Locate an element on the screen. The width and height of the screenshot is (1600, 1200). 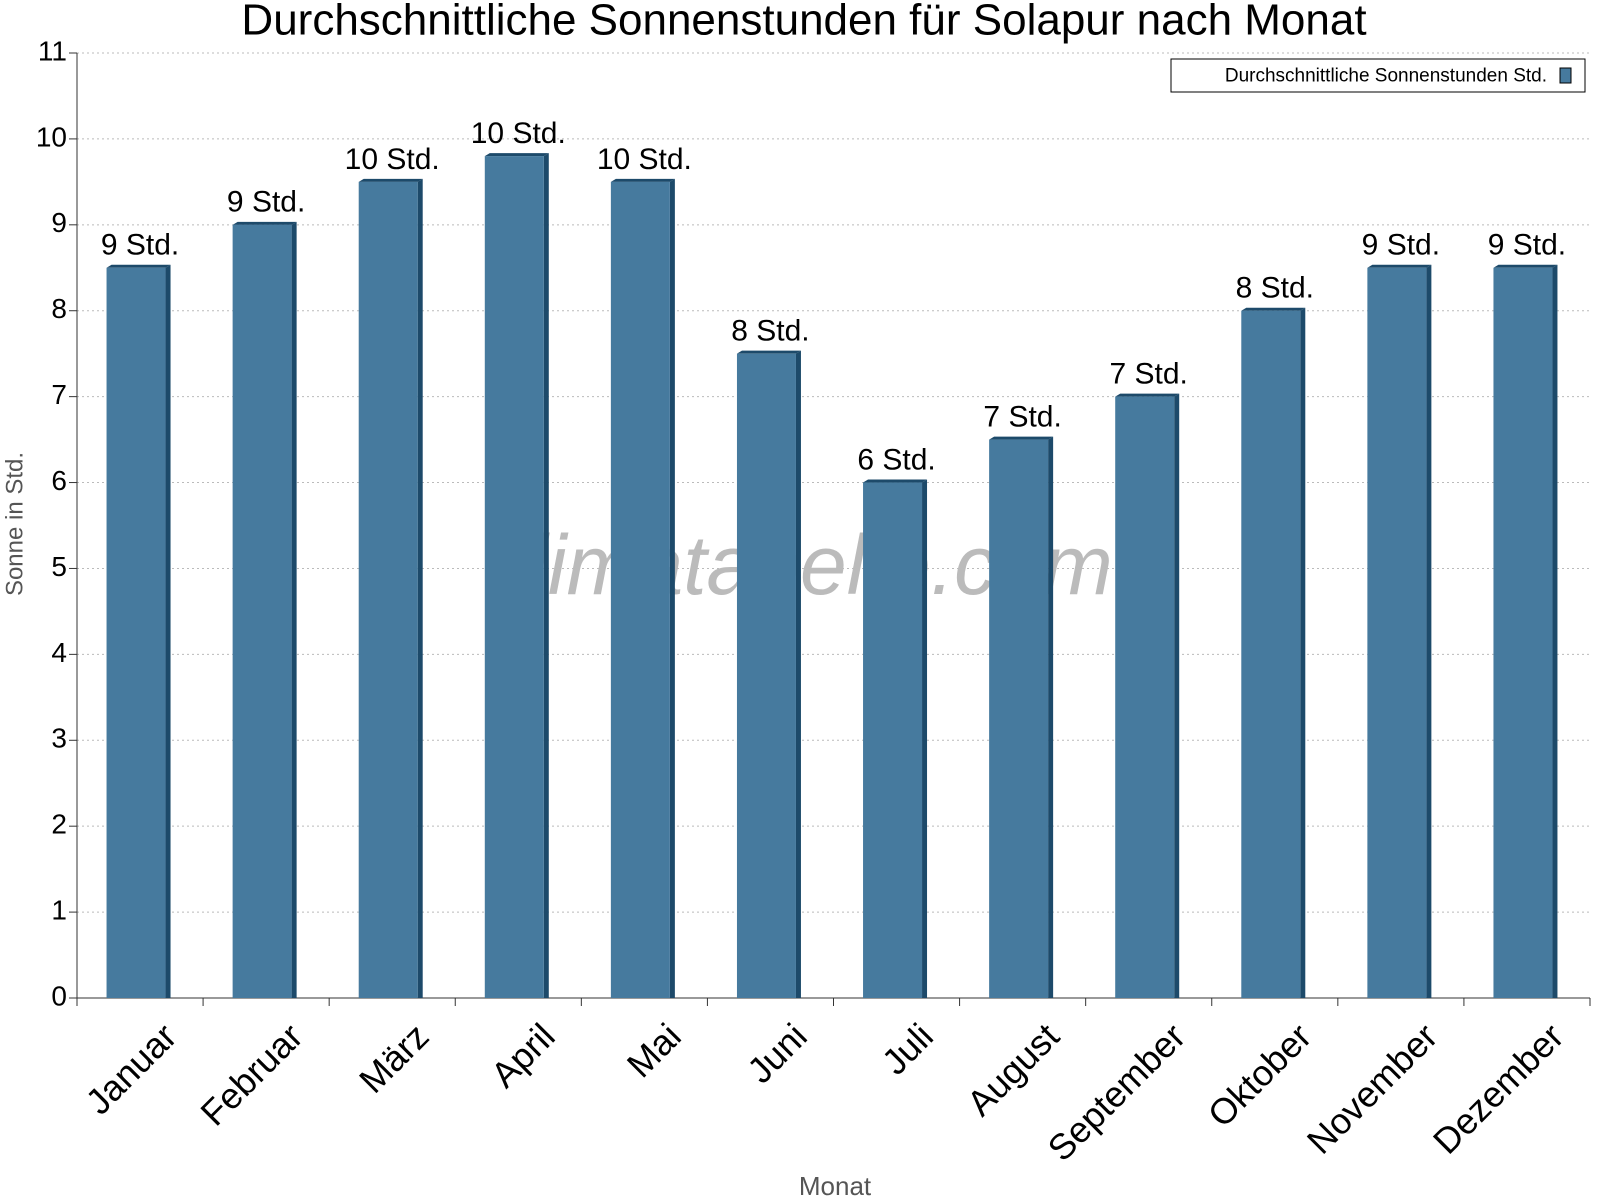
legend-label: Durchschnittliche Sonnenstunden Std. is located at coordinates (1386, 76).